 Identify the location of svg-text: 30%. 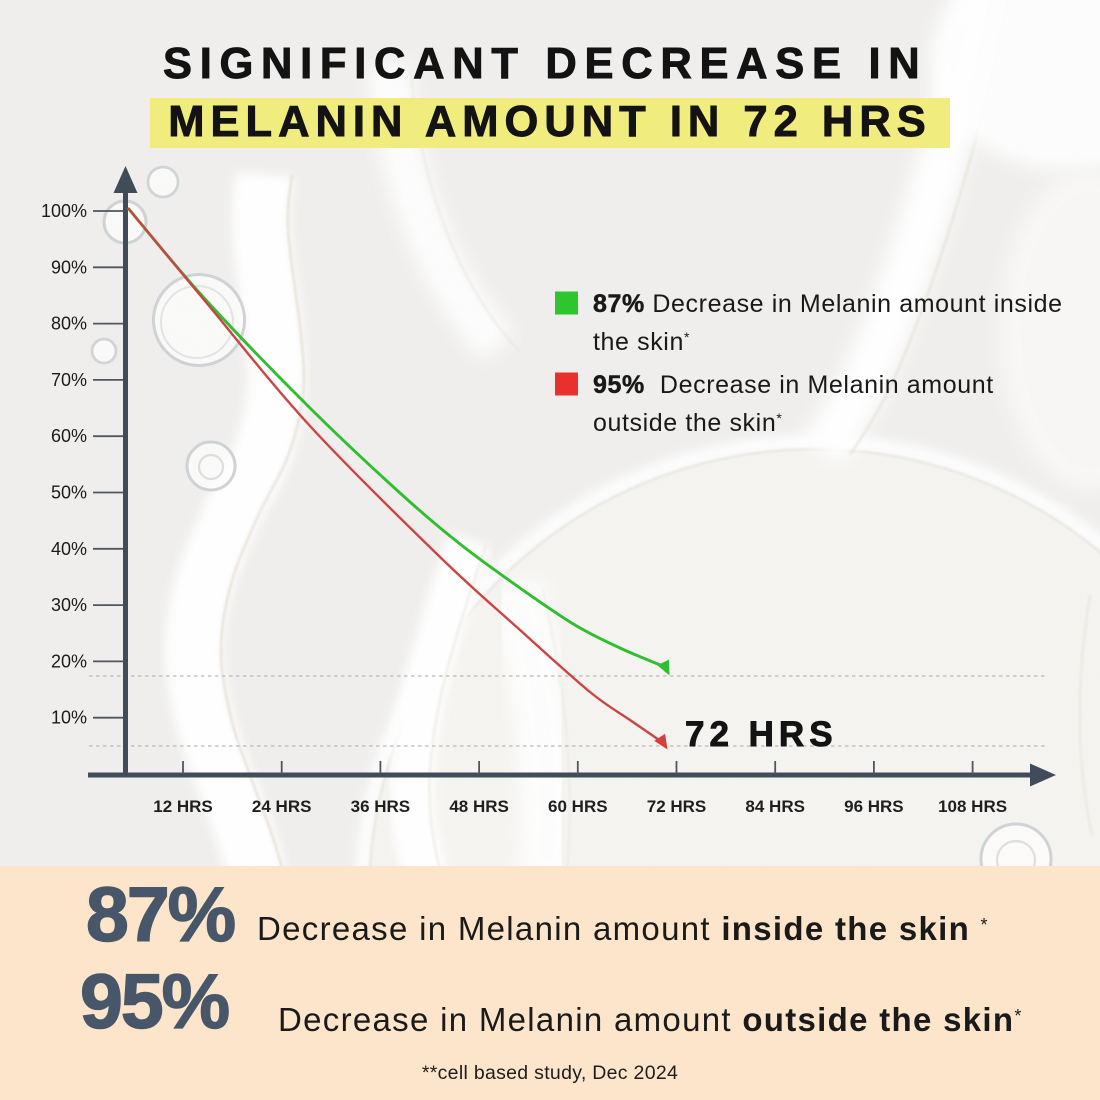
(69, 605).